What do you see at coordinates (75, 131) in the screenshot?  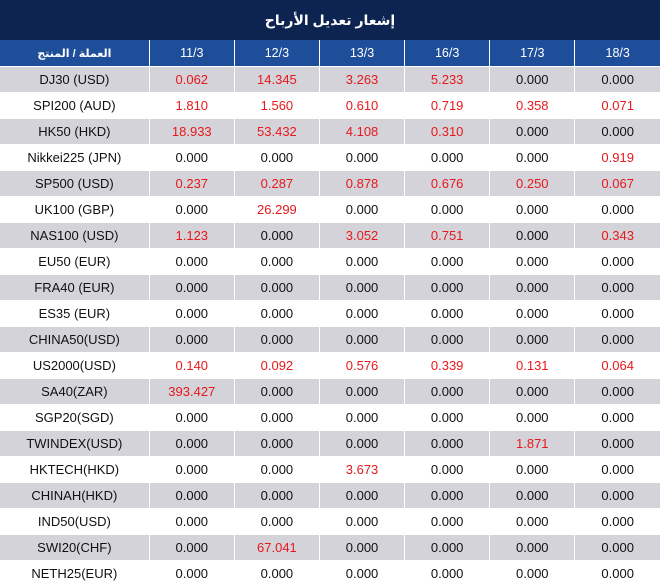 I see `product-cell: HK50 (HKD)` at bounding box center [75, 131].